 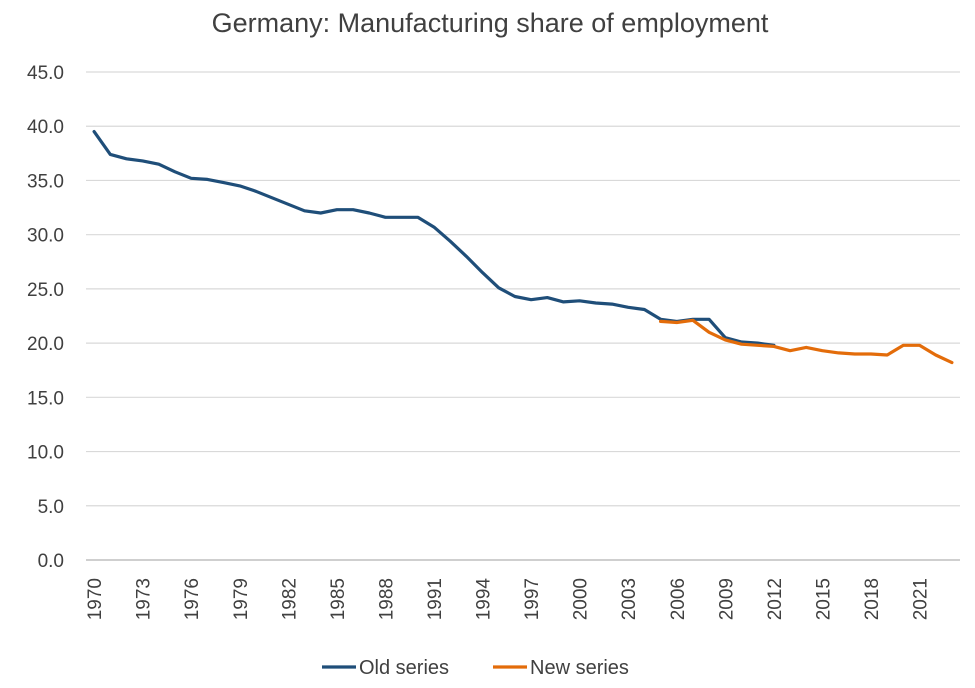 What do you see at coordinates (144, 599) in the screenshot?
I see `x-tick-label: 1973` at bounding box center [144, 599].